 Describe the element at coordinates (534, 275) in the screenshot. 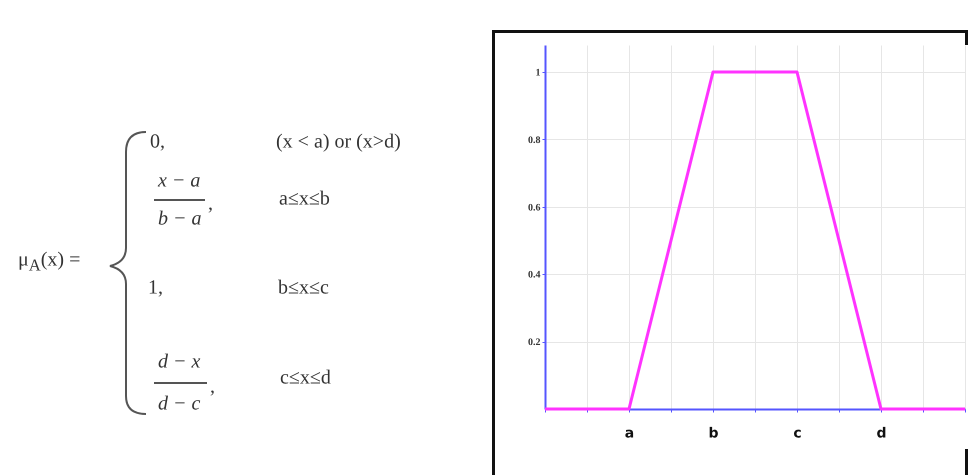

I see `y-tick-label: 0.4` at that location.